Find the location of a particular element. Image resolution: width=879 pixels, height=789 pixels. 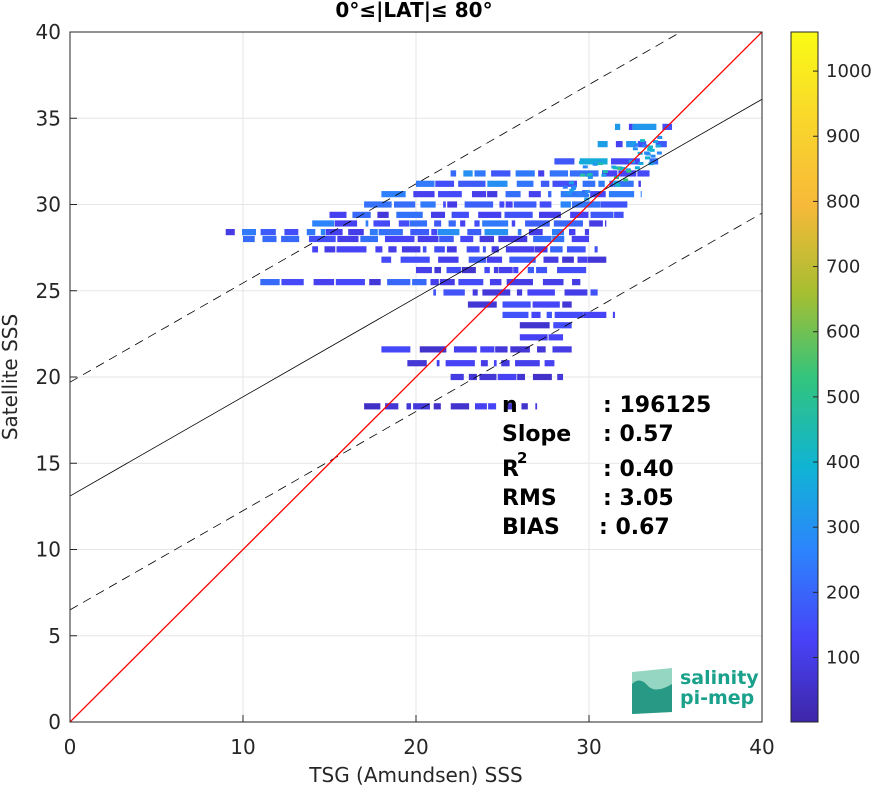

colorbar-tick-label: 200 is located at coordinates (843, 592).